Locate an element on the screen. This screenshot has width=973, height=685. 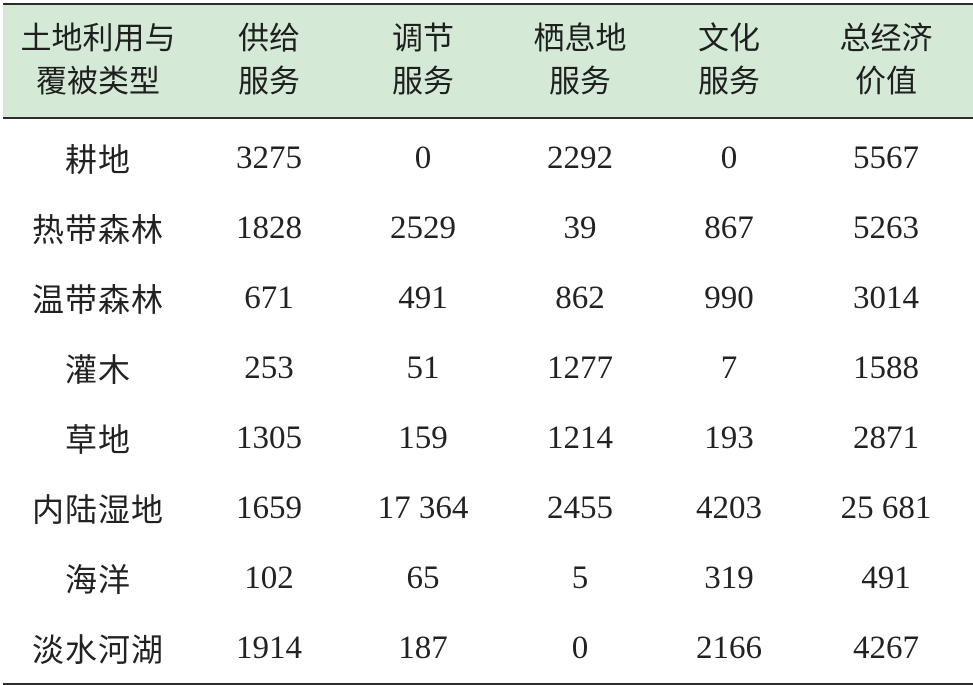
total-value-cell: 5263 is located at coordinates (886, 227).